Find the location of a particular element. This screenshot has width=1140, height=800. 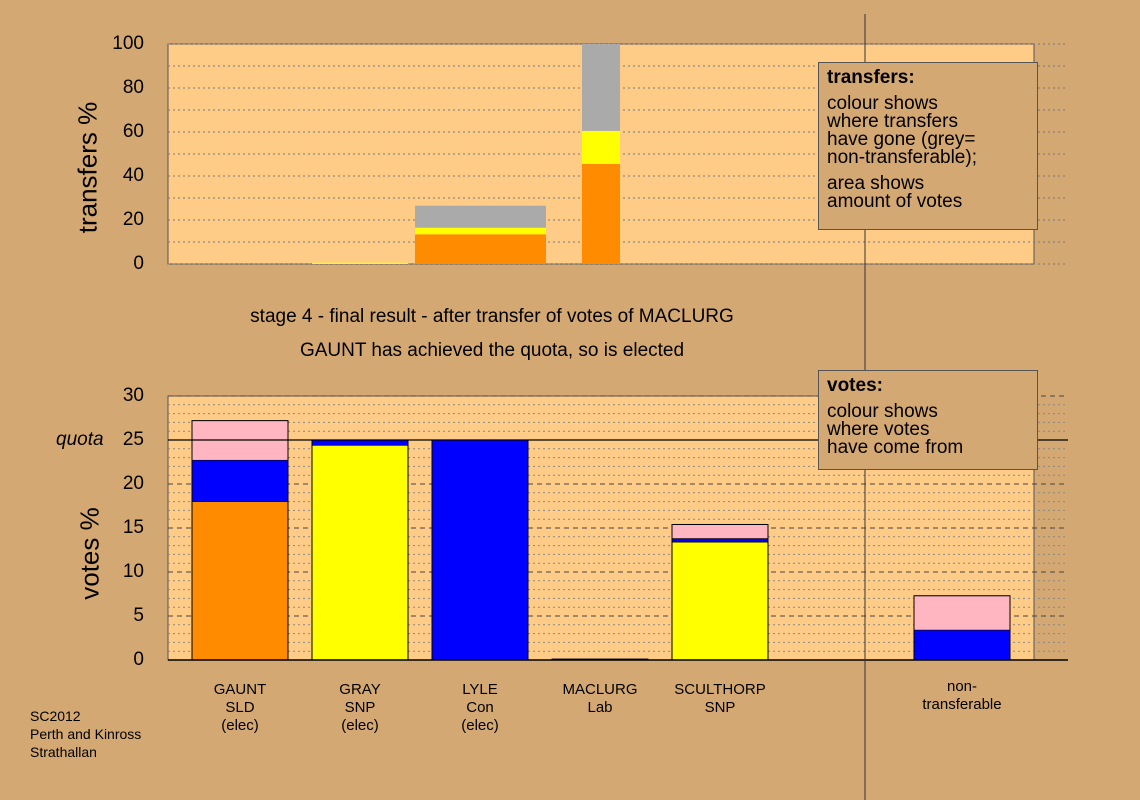

footer-line: SC2012 is located at coordinates (55, 716).